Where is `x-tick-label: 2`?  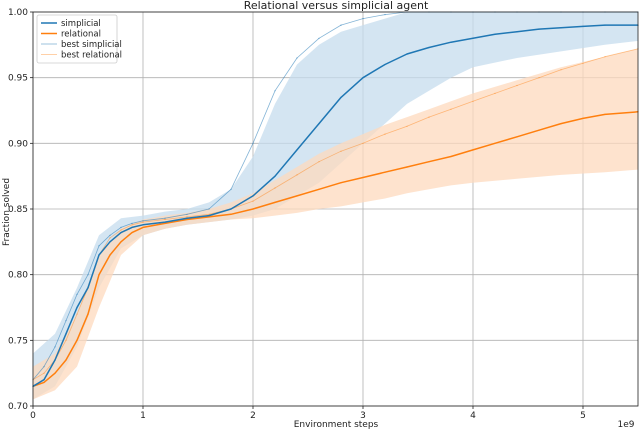
x-tick-label: 2 is located at coordinates (253, 416).